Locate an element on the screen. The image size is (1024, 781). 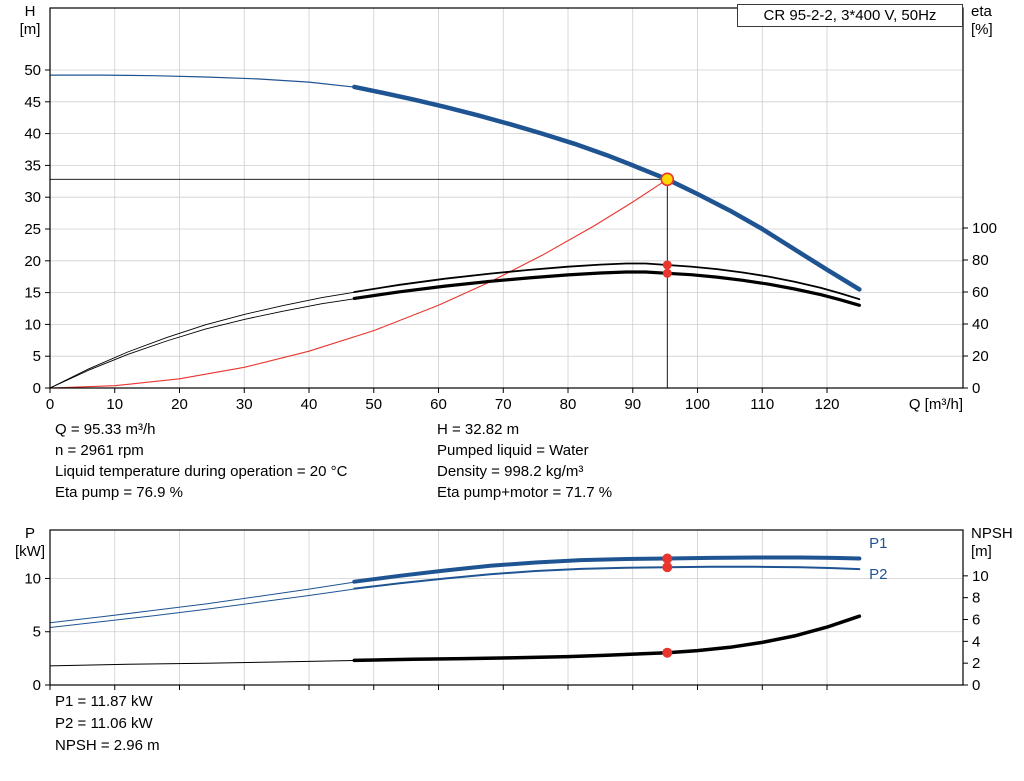
y-right-axis-label: NPSH is located at coordinates (992, 533).